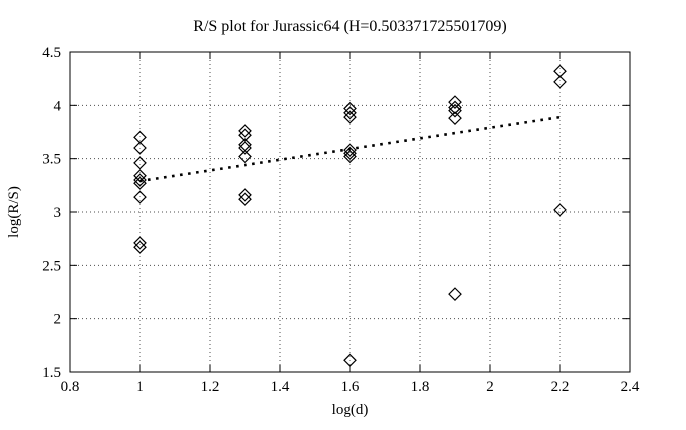 This screenshot has width=686, height=430. I want to click on y-tick-label: 2, so click(58, 320).